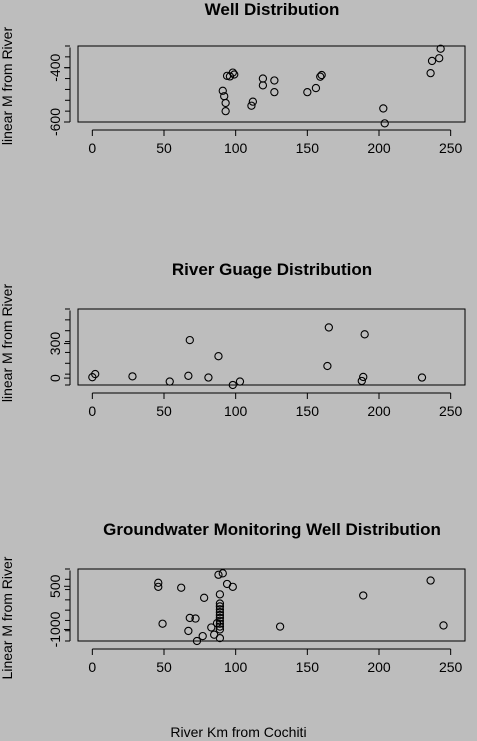  What do you see at coordinates (55, 586) in the screenshot?
I see `y-tick-label: 500` at bounding box center [55, 586].